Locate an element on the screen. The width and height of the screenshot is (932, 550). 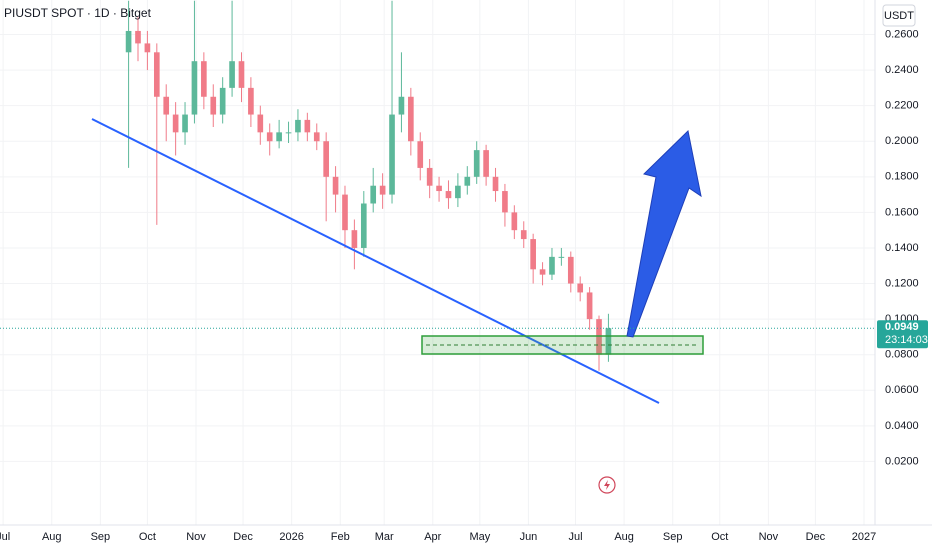
target-arrow is located at coordinates (664, 233).